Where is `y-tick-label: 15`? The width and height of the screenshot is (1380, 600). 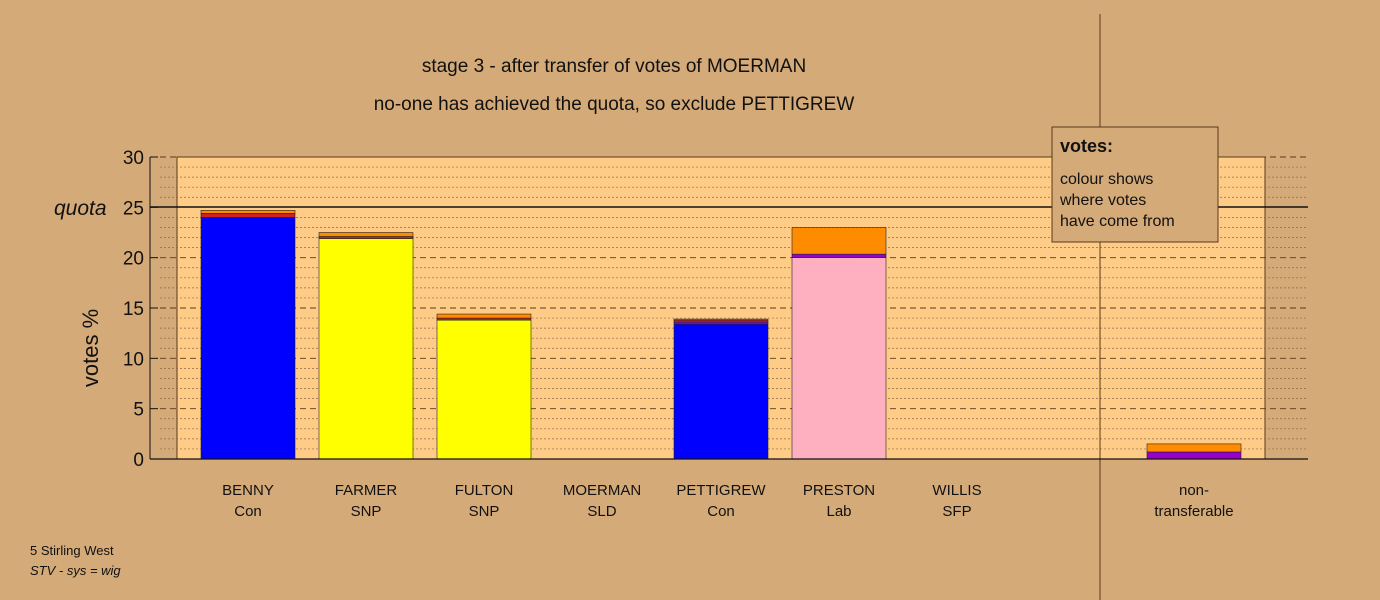
y-tick-label: 15 is located at coordinates (133, 309).